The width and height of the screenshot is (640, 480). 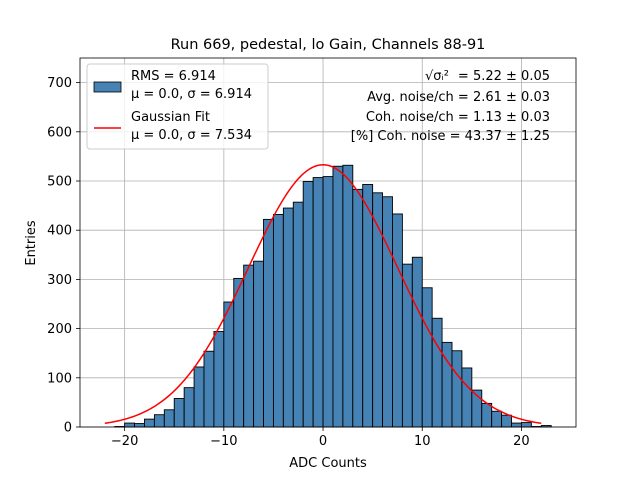 What do you see at coordinates (124, 441) in the screenshot?
I see `x-tick-label: −20` at bounding box center [124, 441].